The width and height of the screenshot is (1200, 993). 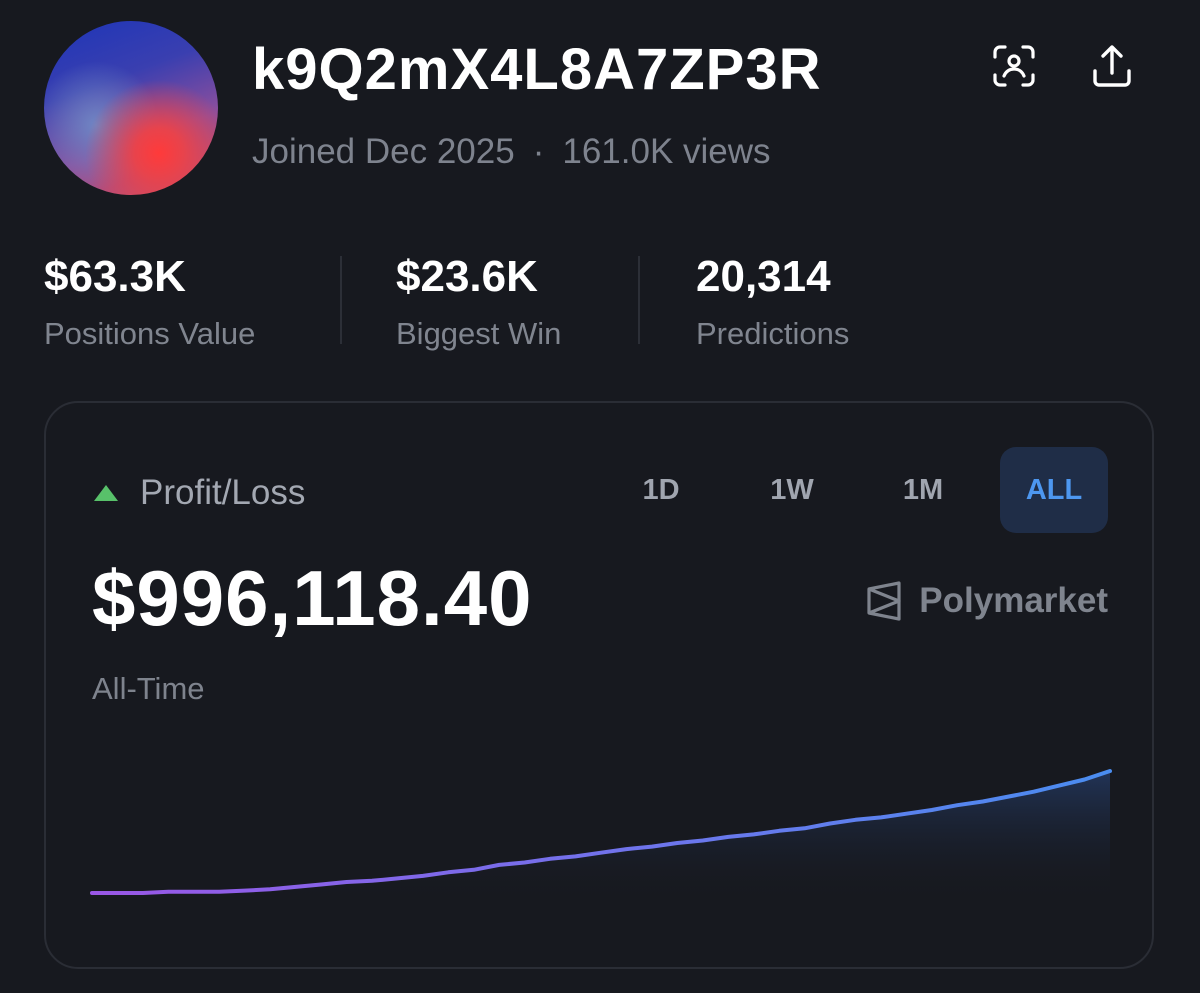 What do you see at coordinates (148, 688) in the screenshot?
I see `pnl-period-label: All-Time` at bounding box center [148, 688].